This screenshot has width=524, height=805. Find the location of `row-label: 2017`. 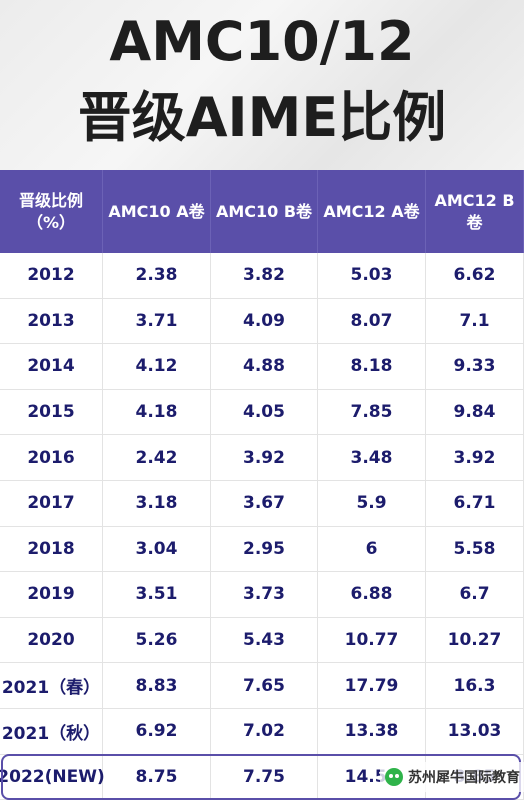

row-label: 2017 is located at coordinates (51, 504).